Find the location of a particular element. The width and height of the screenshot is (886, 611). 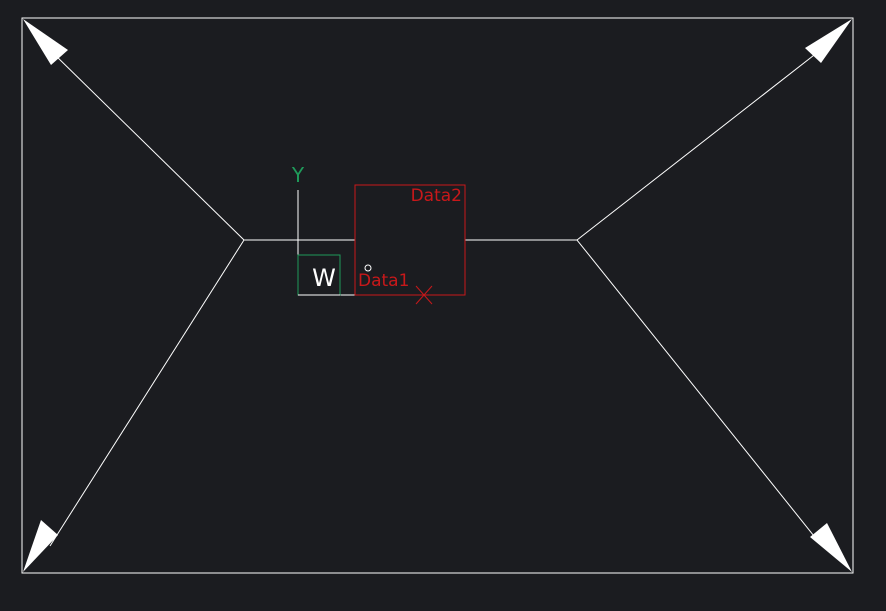

data2-rectangle is located at coordinates (410, 240).